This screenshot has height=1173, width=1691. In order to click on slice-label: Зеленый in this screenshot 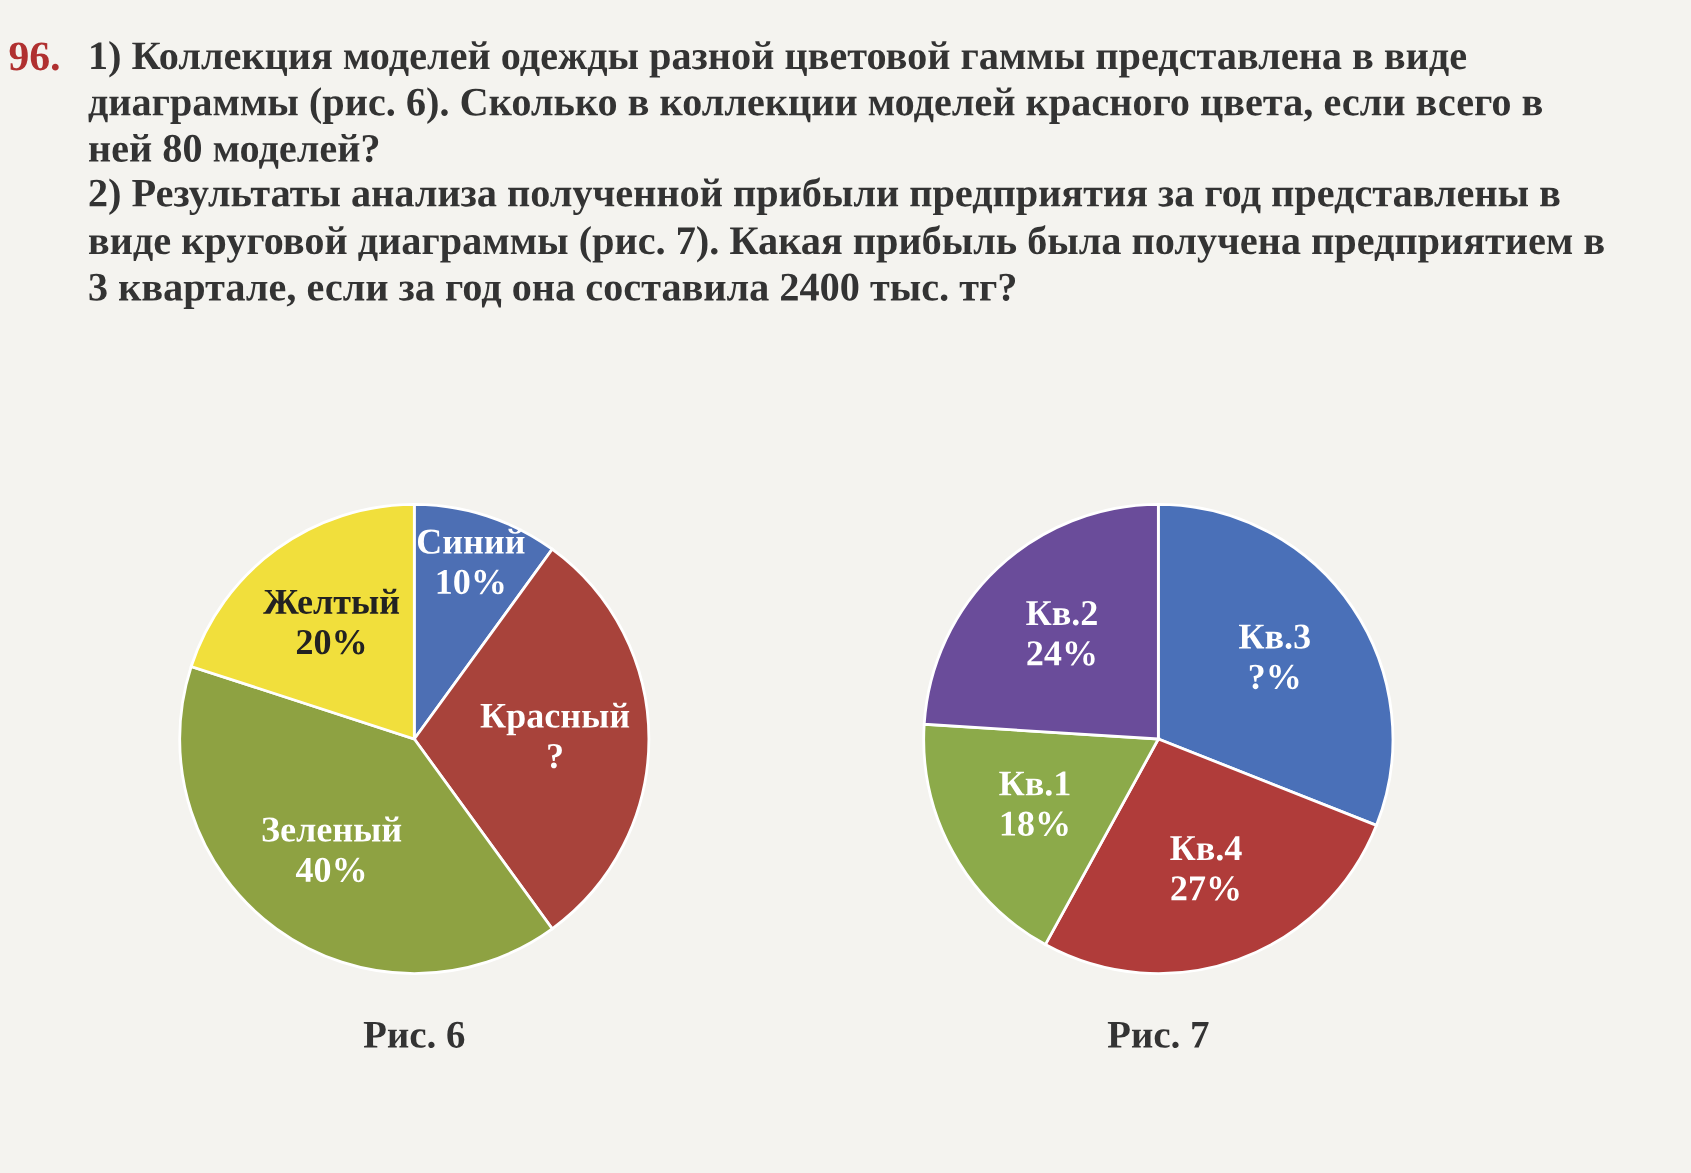, I will do `click(332, 829)`.